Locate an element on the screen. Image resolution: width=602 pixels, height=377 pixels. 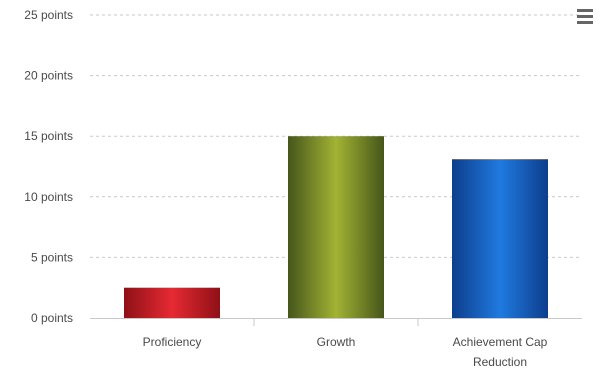
bar-growth is located at coordinates (336, 227).